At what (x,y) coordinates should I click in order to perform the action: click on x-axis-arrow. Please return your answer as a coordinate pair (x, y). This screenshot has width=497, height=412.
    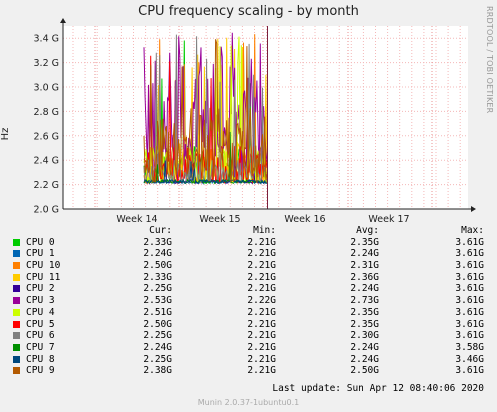
    Looking at the image, I should click on (473, 209).